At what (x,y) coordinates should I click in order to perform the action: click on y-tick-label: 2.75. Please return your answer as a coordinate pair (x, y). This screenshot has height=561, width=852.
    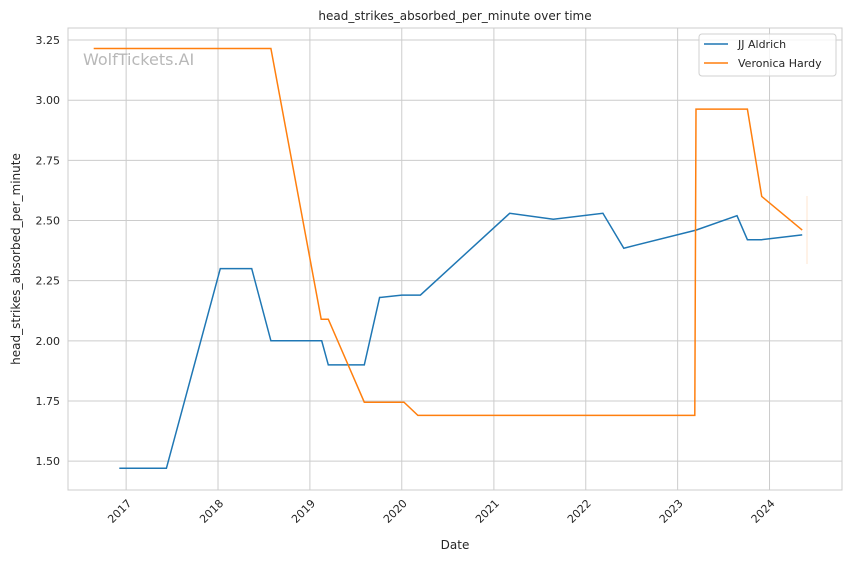
    Looking at the image, I should click on (48, 160).